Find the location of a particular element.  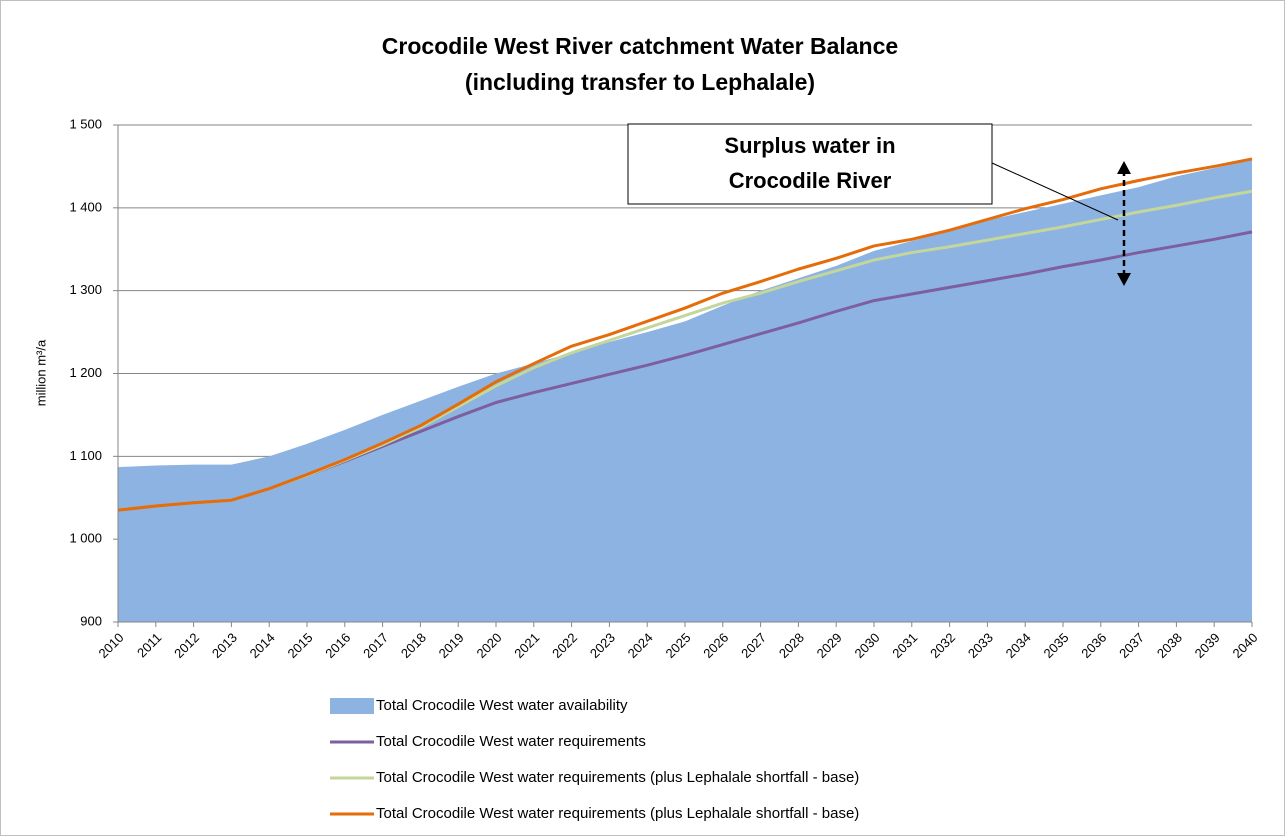

callout-line is located at coordinates (1055, 191).